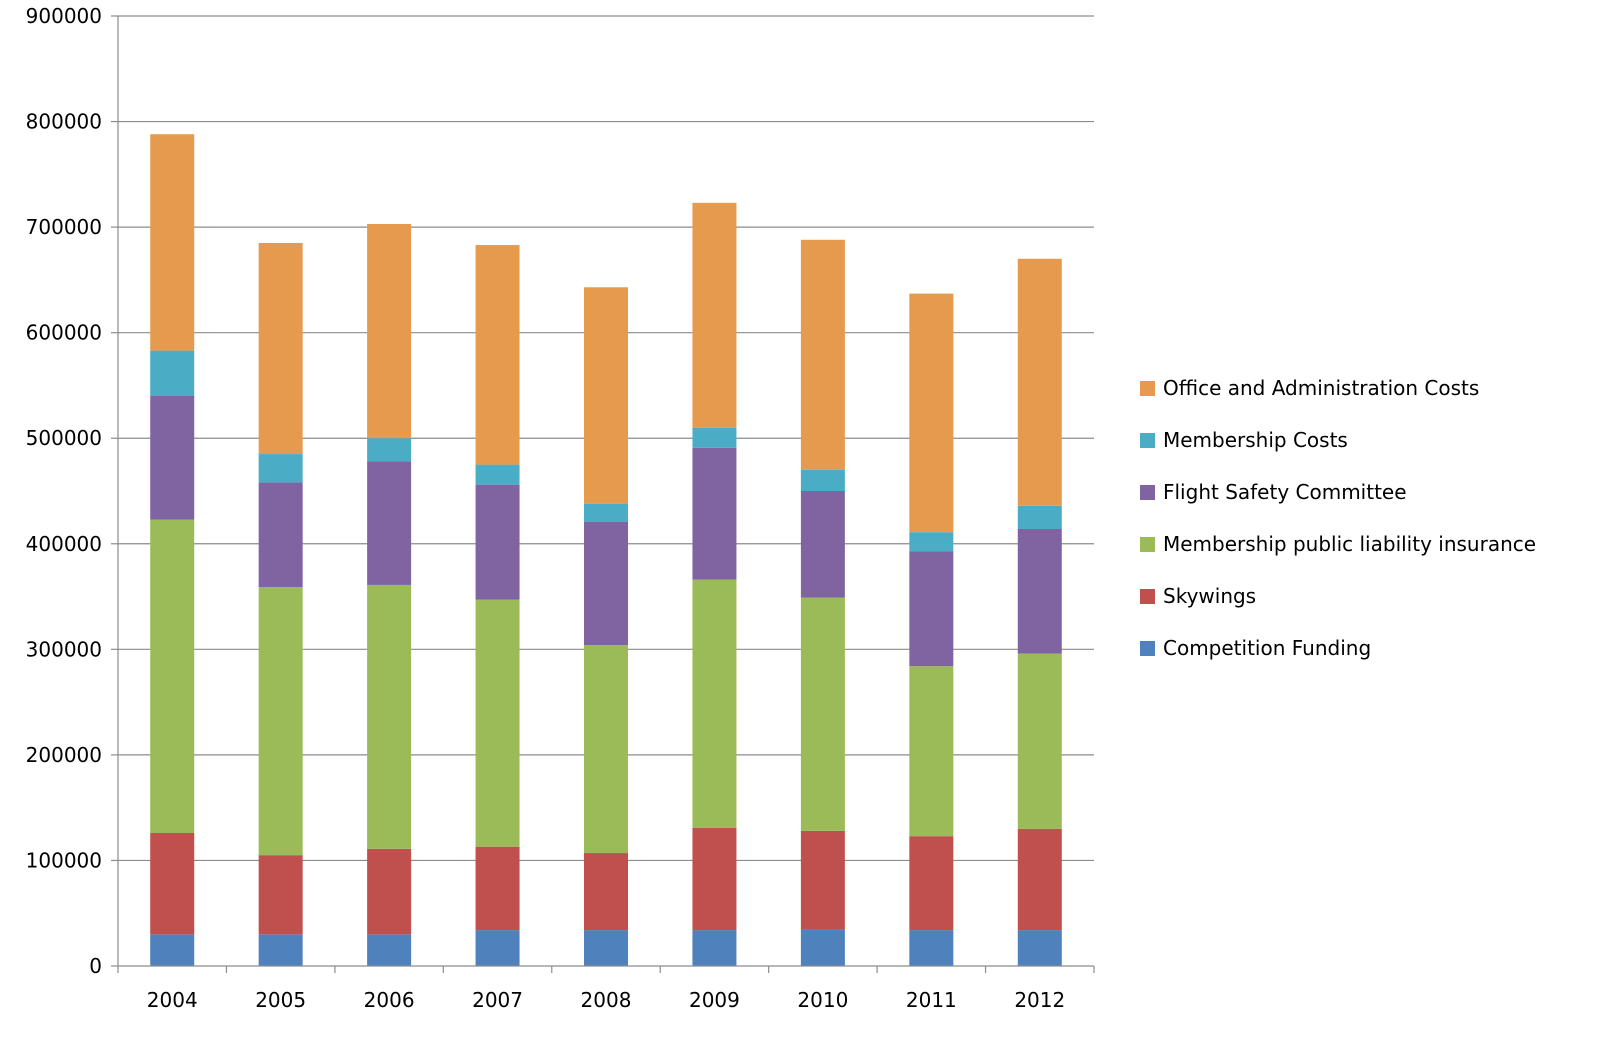 Image resolution: width=1603 pixels, height=1041 pixels. Describe the element at coordinates (822, 947) in the screenshot. I see `bar-segment-competition-funding-2010` at that location.